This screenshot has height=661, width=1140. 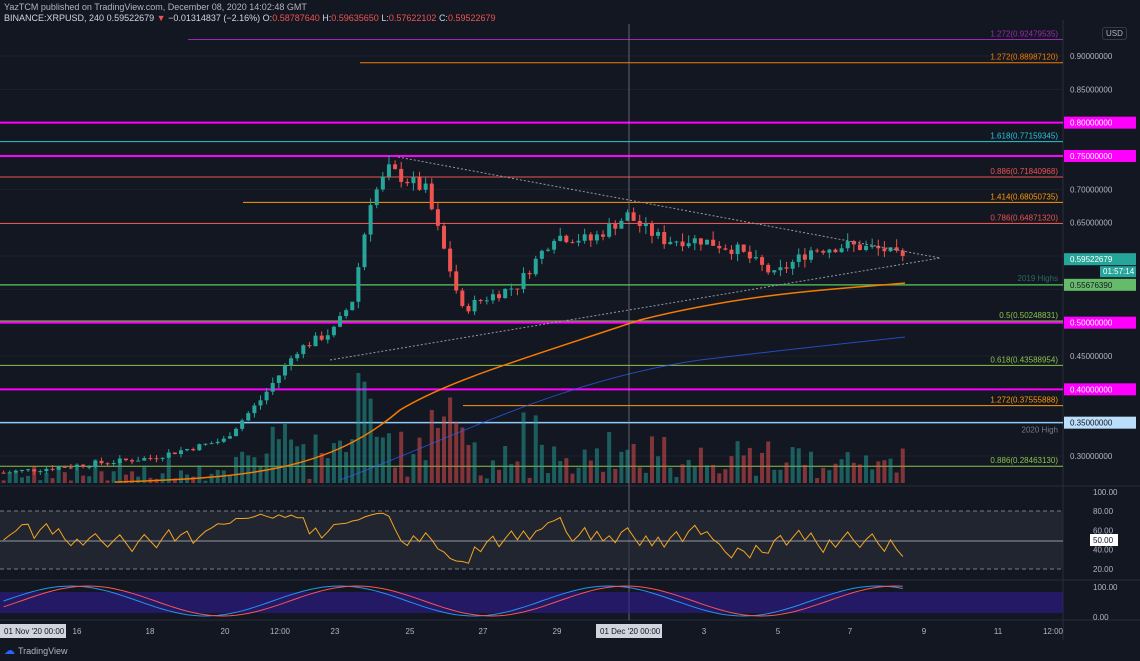 I want to click on time-tick: 27, so click(x=483, y=631).